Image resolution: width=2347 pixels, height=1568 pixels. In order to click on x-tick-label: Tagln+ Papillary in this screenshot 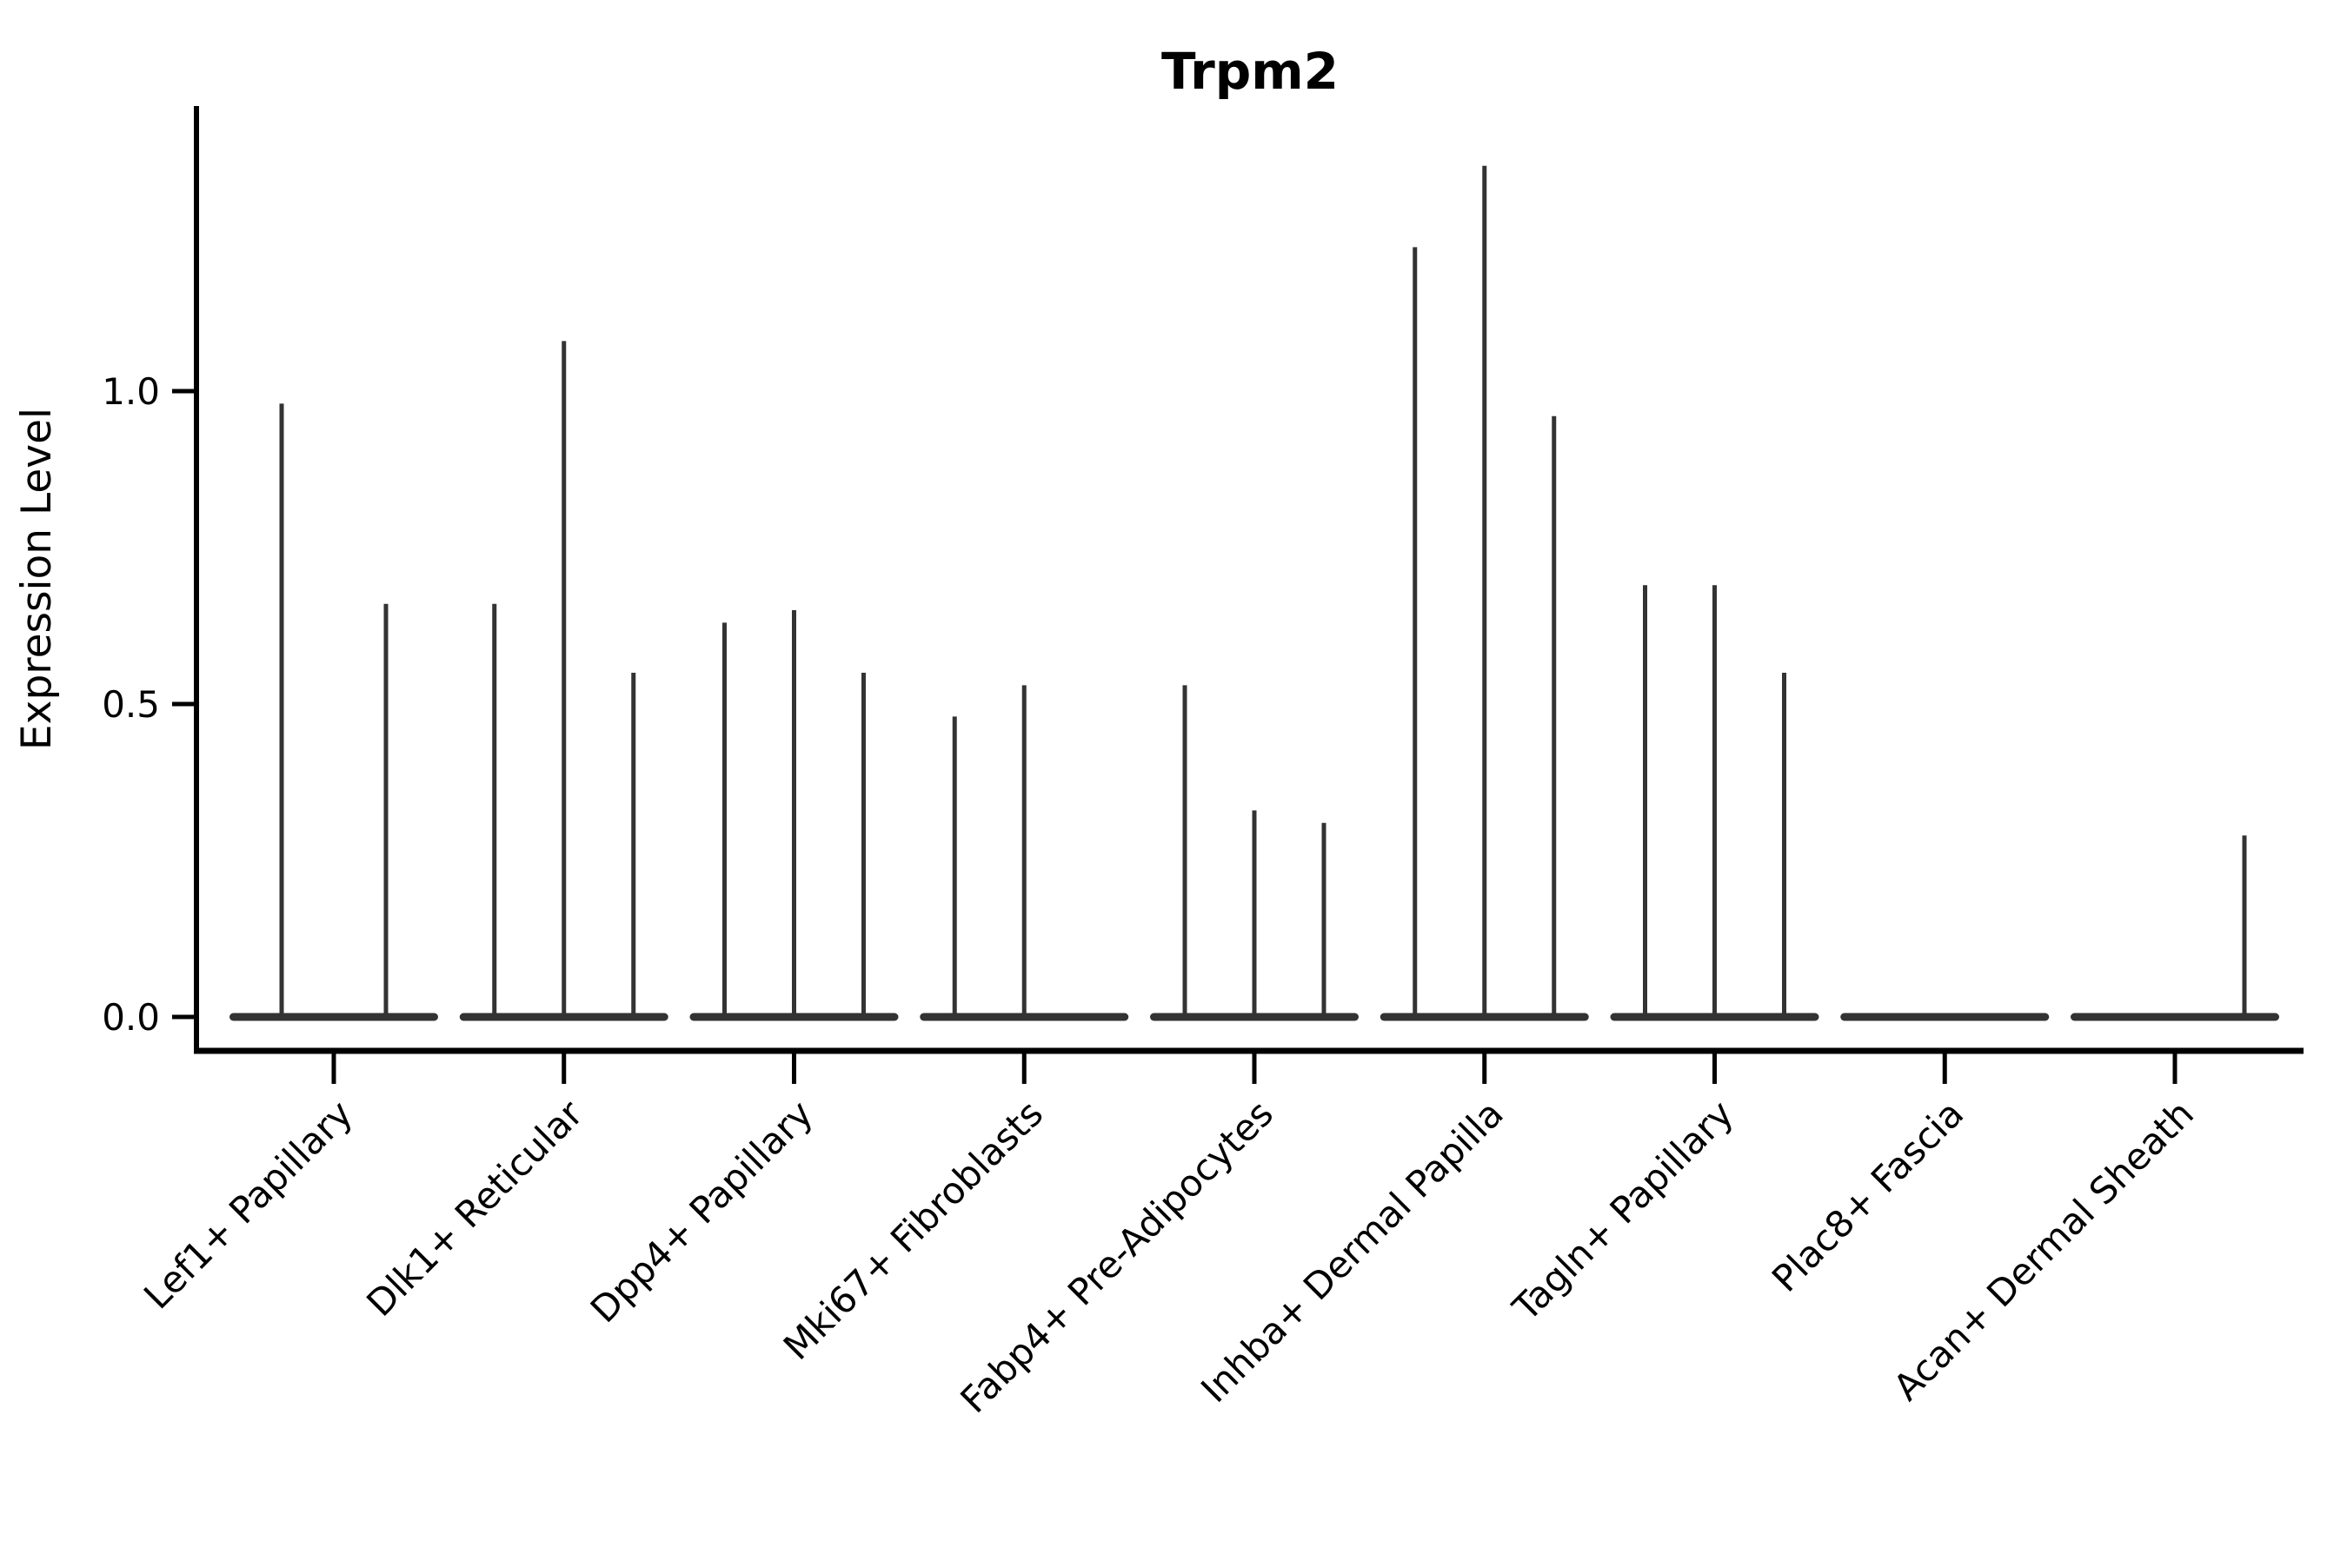, I will do `click(1622, 1210)`.